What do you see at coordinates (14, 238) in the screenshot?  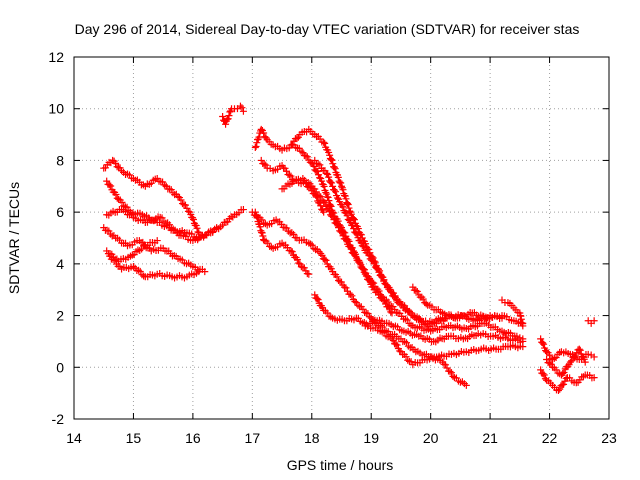 I see `y-axis-label: SDTVAR / TECUs` at bounding box center [14, 238].